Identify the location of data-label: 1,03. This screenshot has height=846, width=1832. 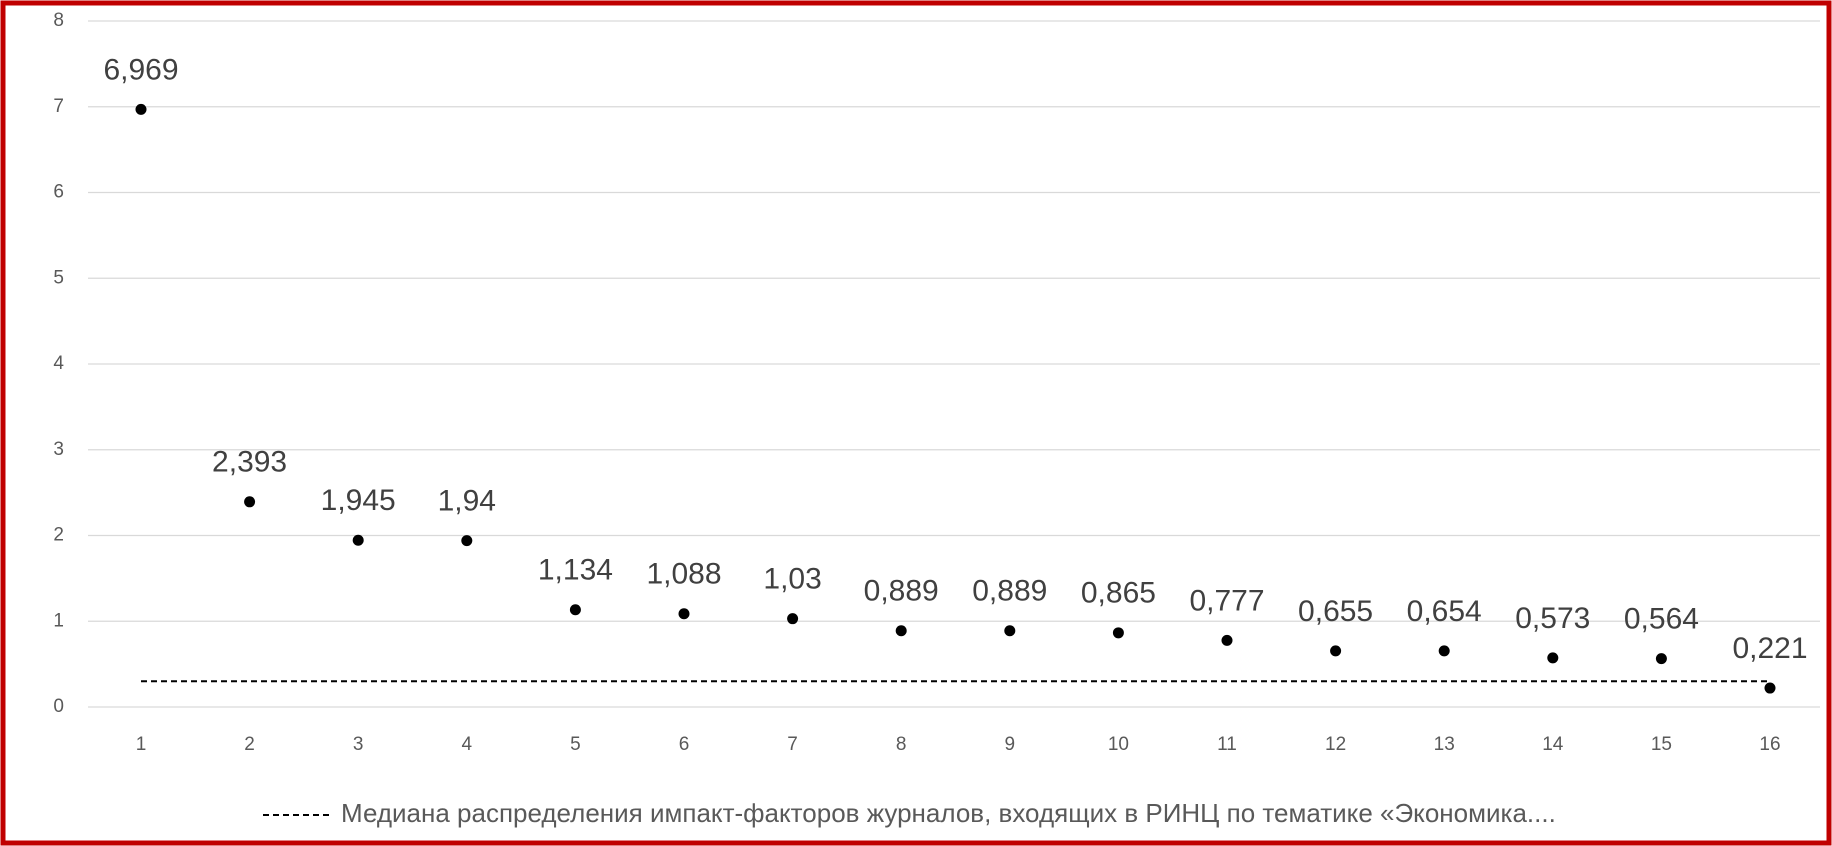
(792, 579).